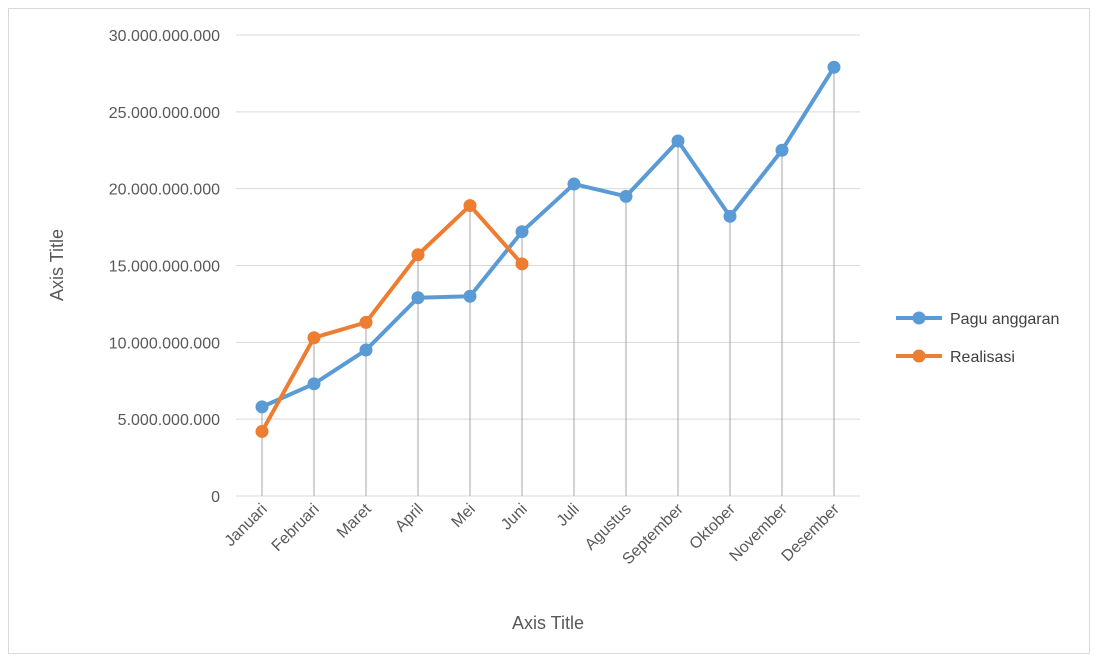 This screenshot has width=1097, height=662. I want to click on y-tick-label: 5.000.000.000, so click(169, 420).